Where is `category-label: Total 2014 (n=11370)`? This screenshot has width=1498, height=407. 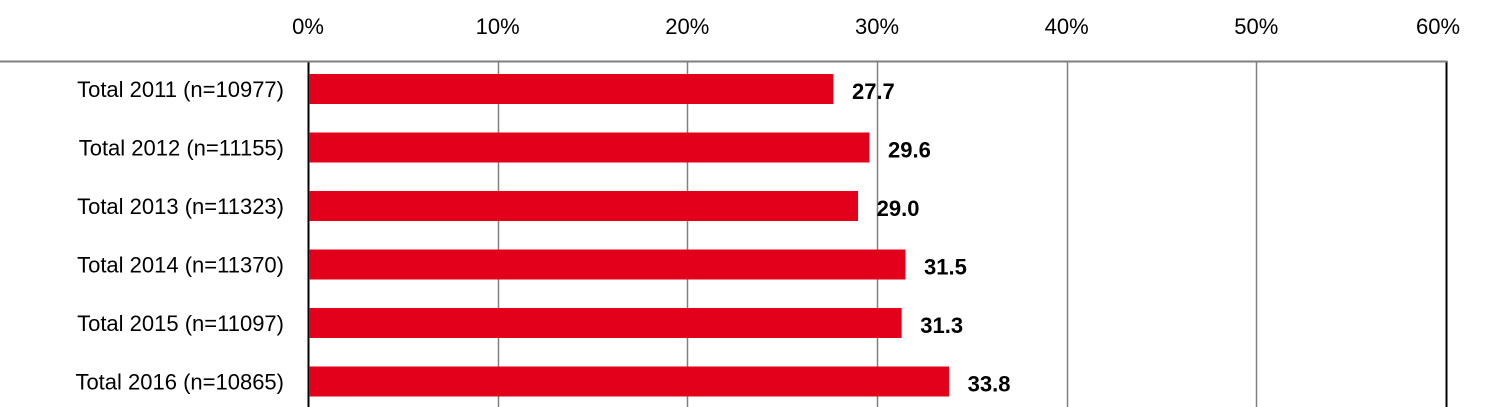
category-label: Total 2014 (n=11370) is located at coordinates (180, 265).